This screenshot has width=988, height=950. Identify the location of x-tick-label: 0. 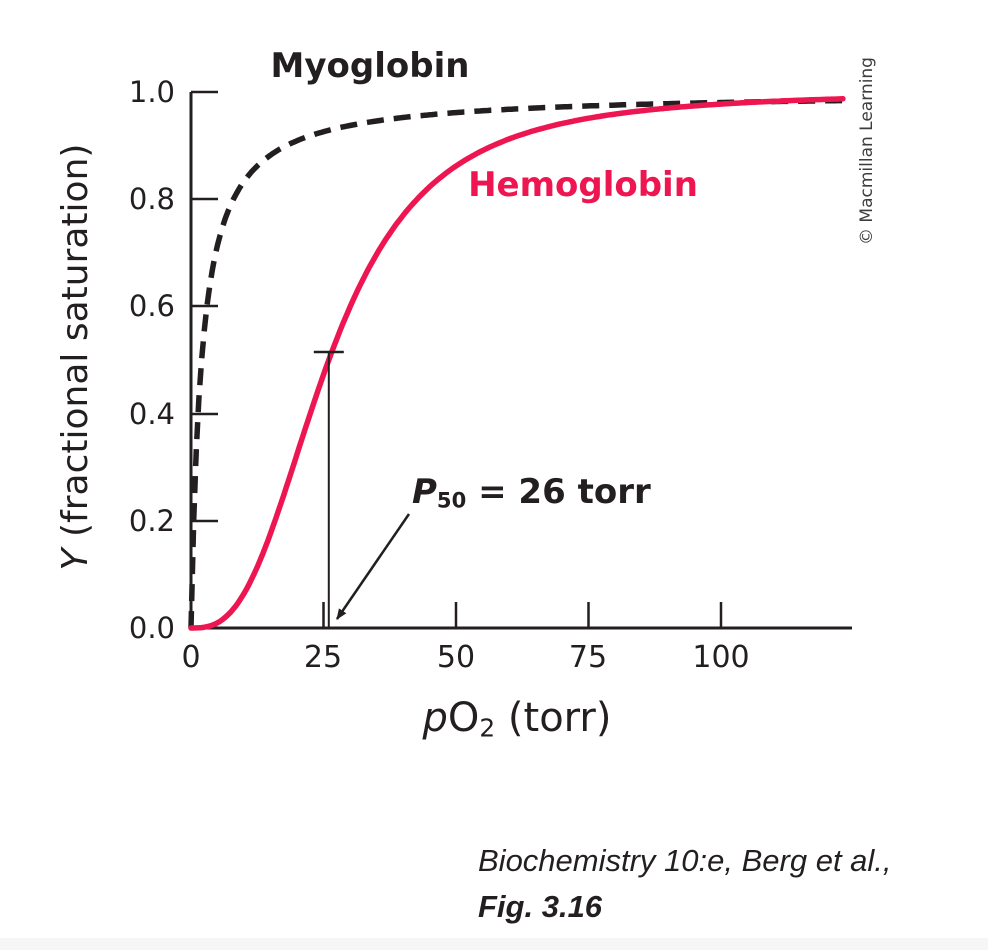
(191, 657).